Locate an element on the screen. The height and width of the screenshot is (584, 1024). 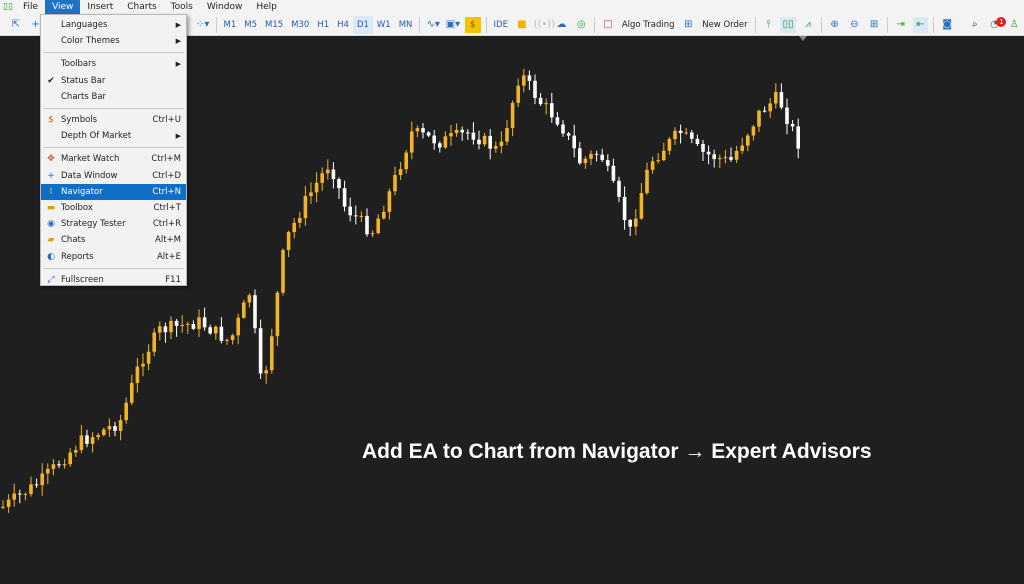
timeframe-m30: M30 is located at coordinates (300, 24).